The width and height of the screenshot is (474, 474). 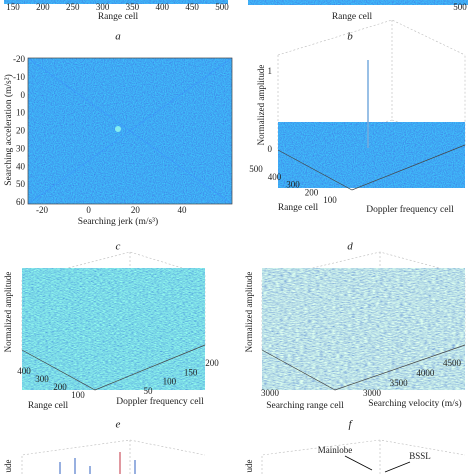 I want to click on caption: e, so click(x=118, y=425).